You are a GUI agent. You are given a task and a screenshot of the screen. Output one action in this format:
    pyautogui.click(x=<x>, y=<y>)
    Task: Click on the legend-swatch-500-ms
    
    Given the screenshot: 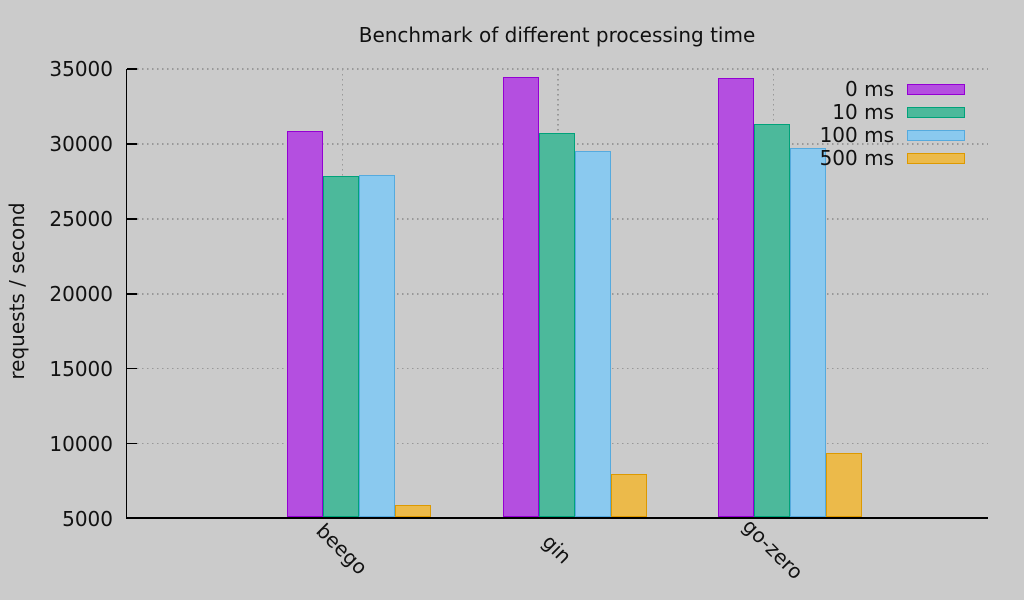 What is the action you would take?
    pyautogui.click(x=936, y=158)
    